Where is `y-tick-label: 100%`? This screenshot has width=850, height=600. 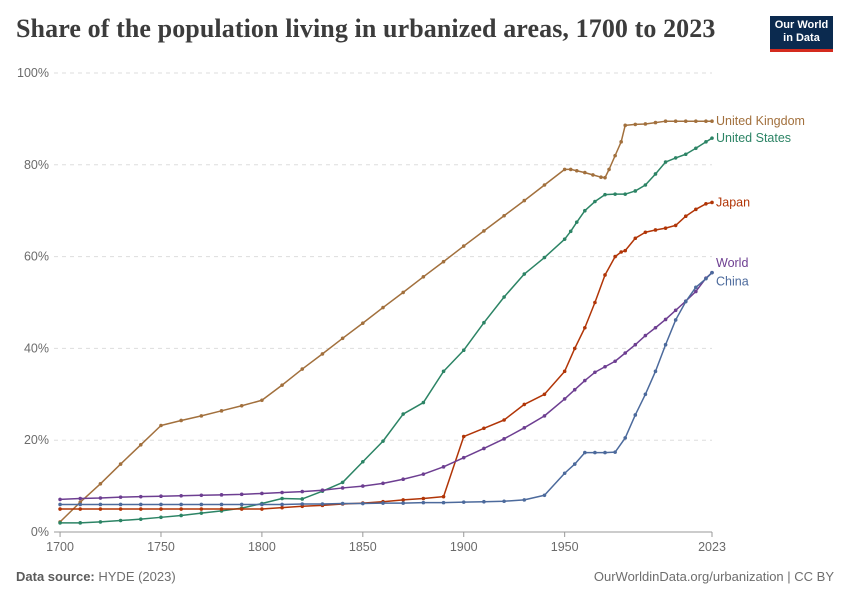
y-tick-label: 100% is located at coordinates (33, 73).